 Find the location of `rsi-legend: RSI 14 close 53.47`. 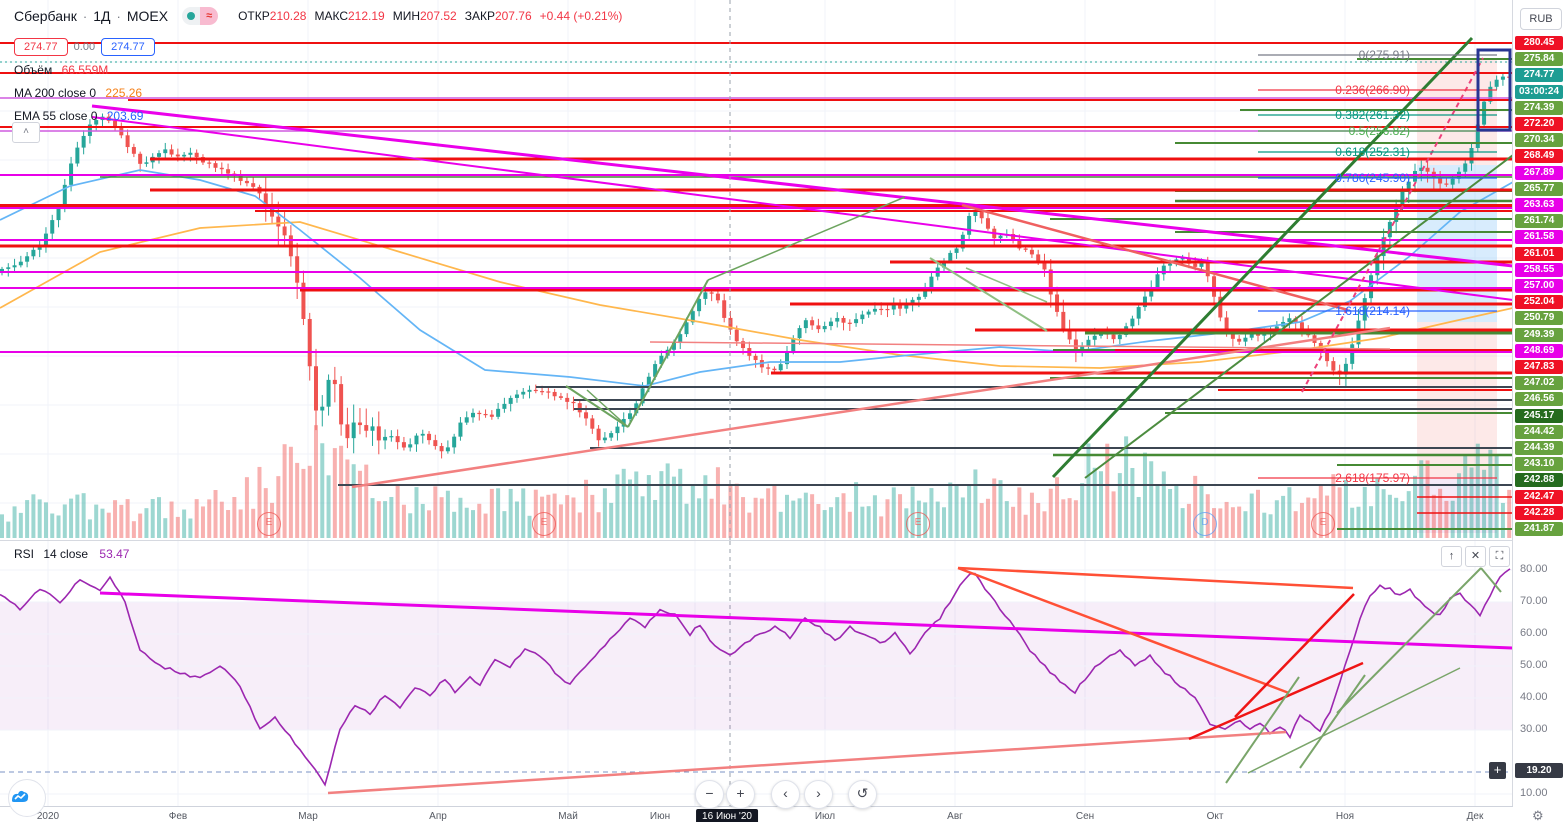

rsi-legend: RSI 14 close 53.47 is located at coordinates (71, 554).